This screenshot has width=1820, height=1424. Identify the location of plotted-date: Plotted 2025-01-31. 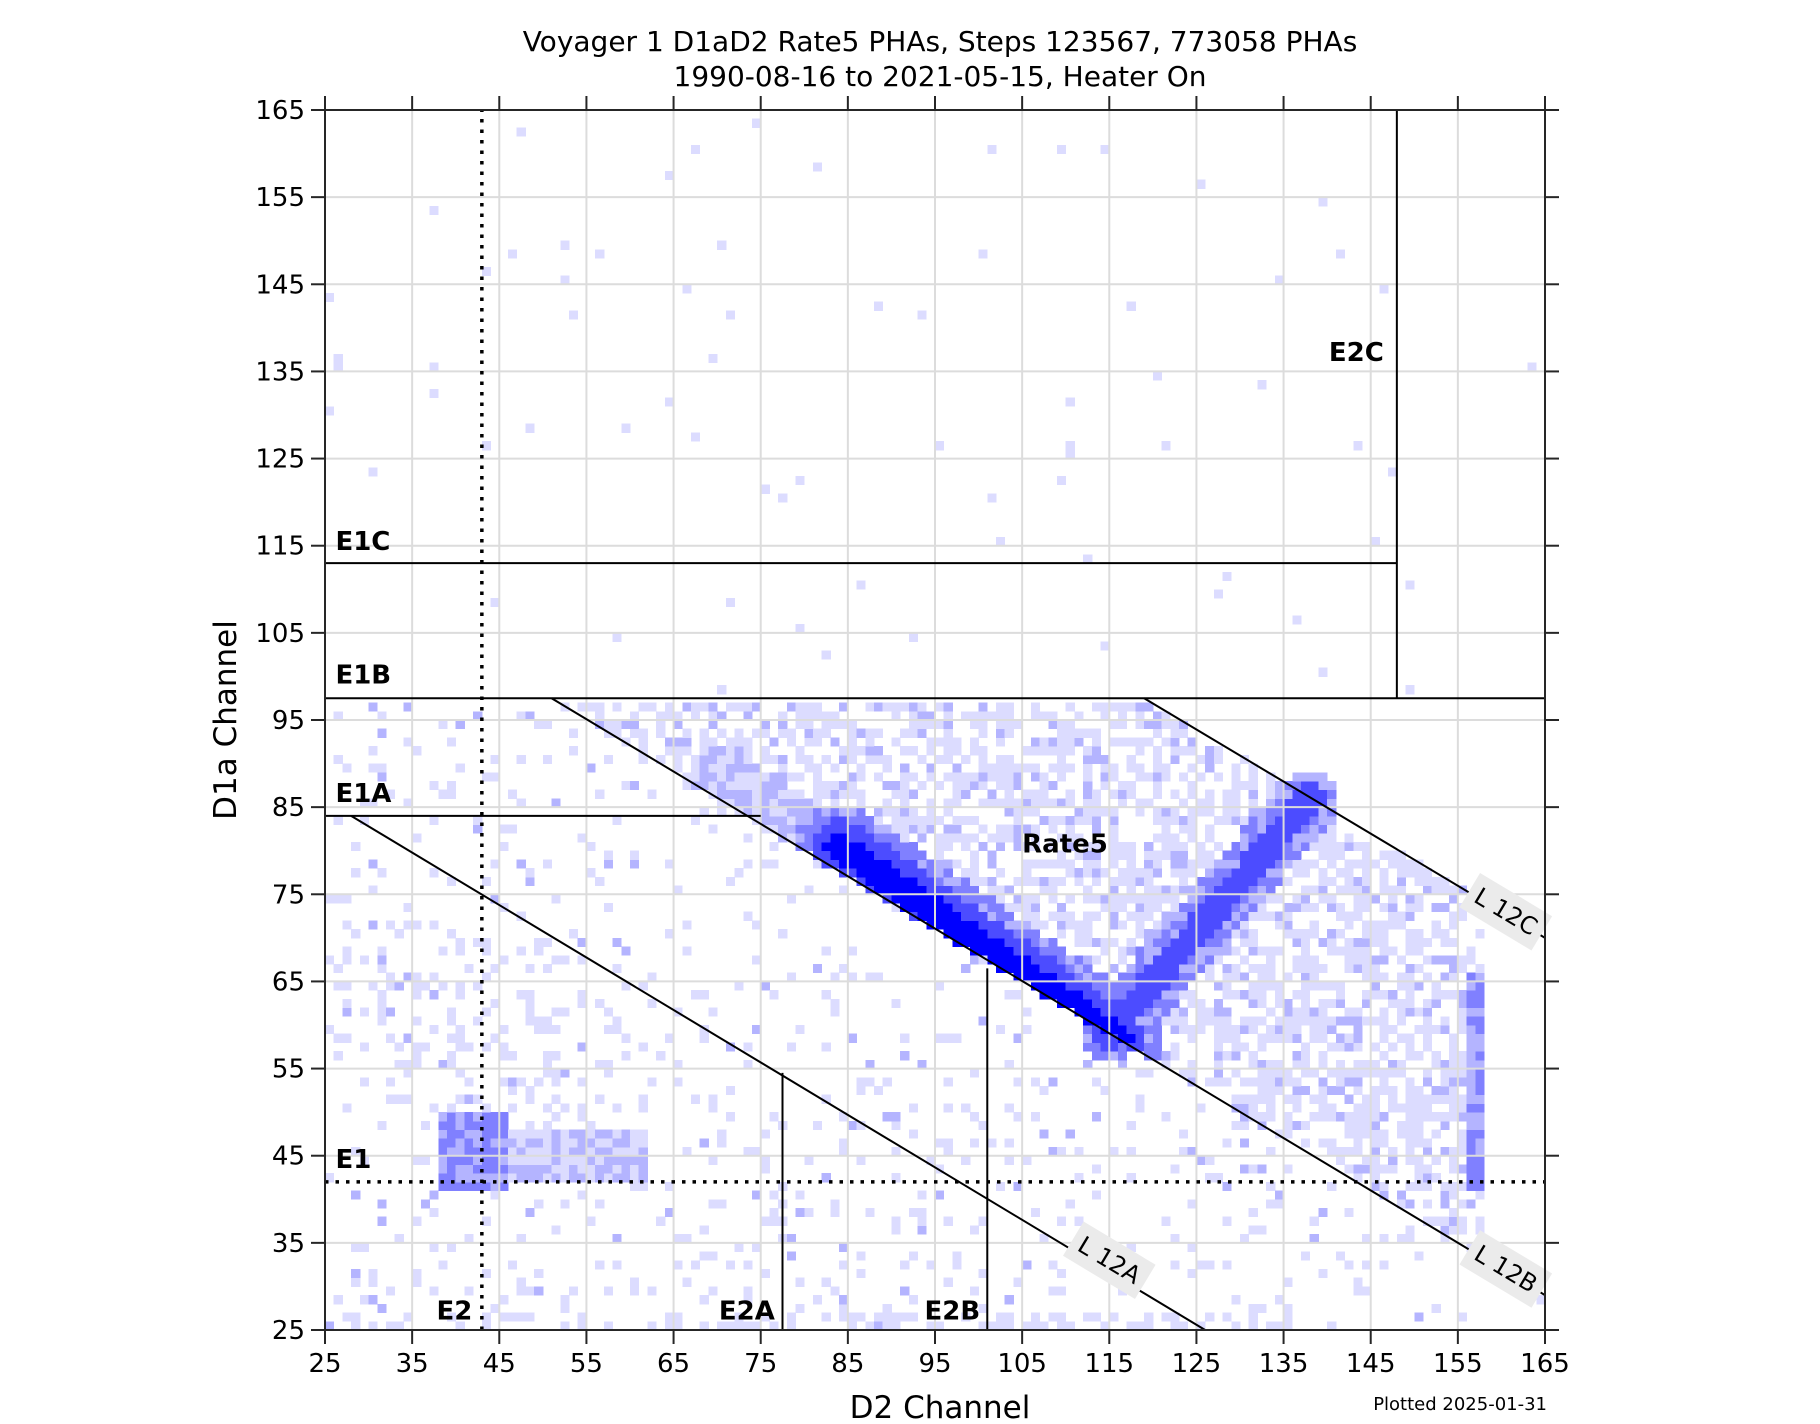
(1460, 1404).